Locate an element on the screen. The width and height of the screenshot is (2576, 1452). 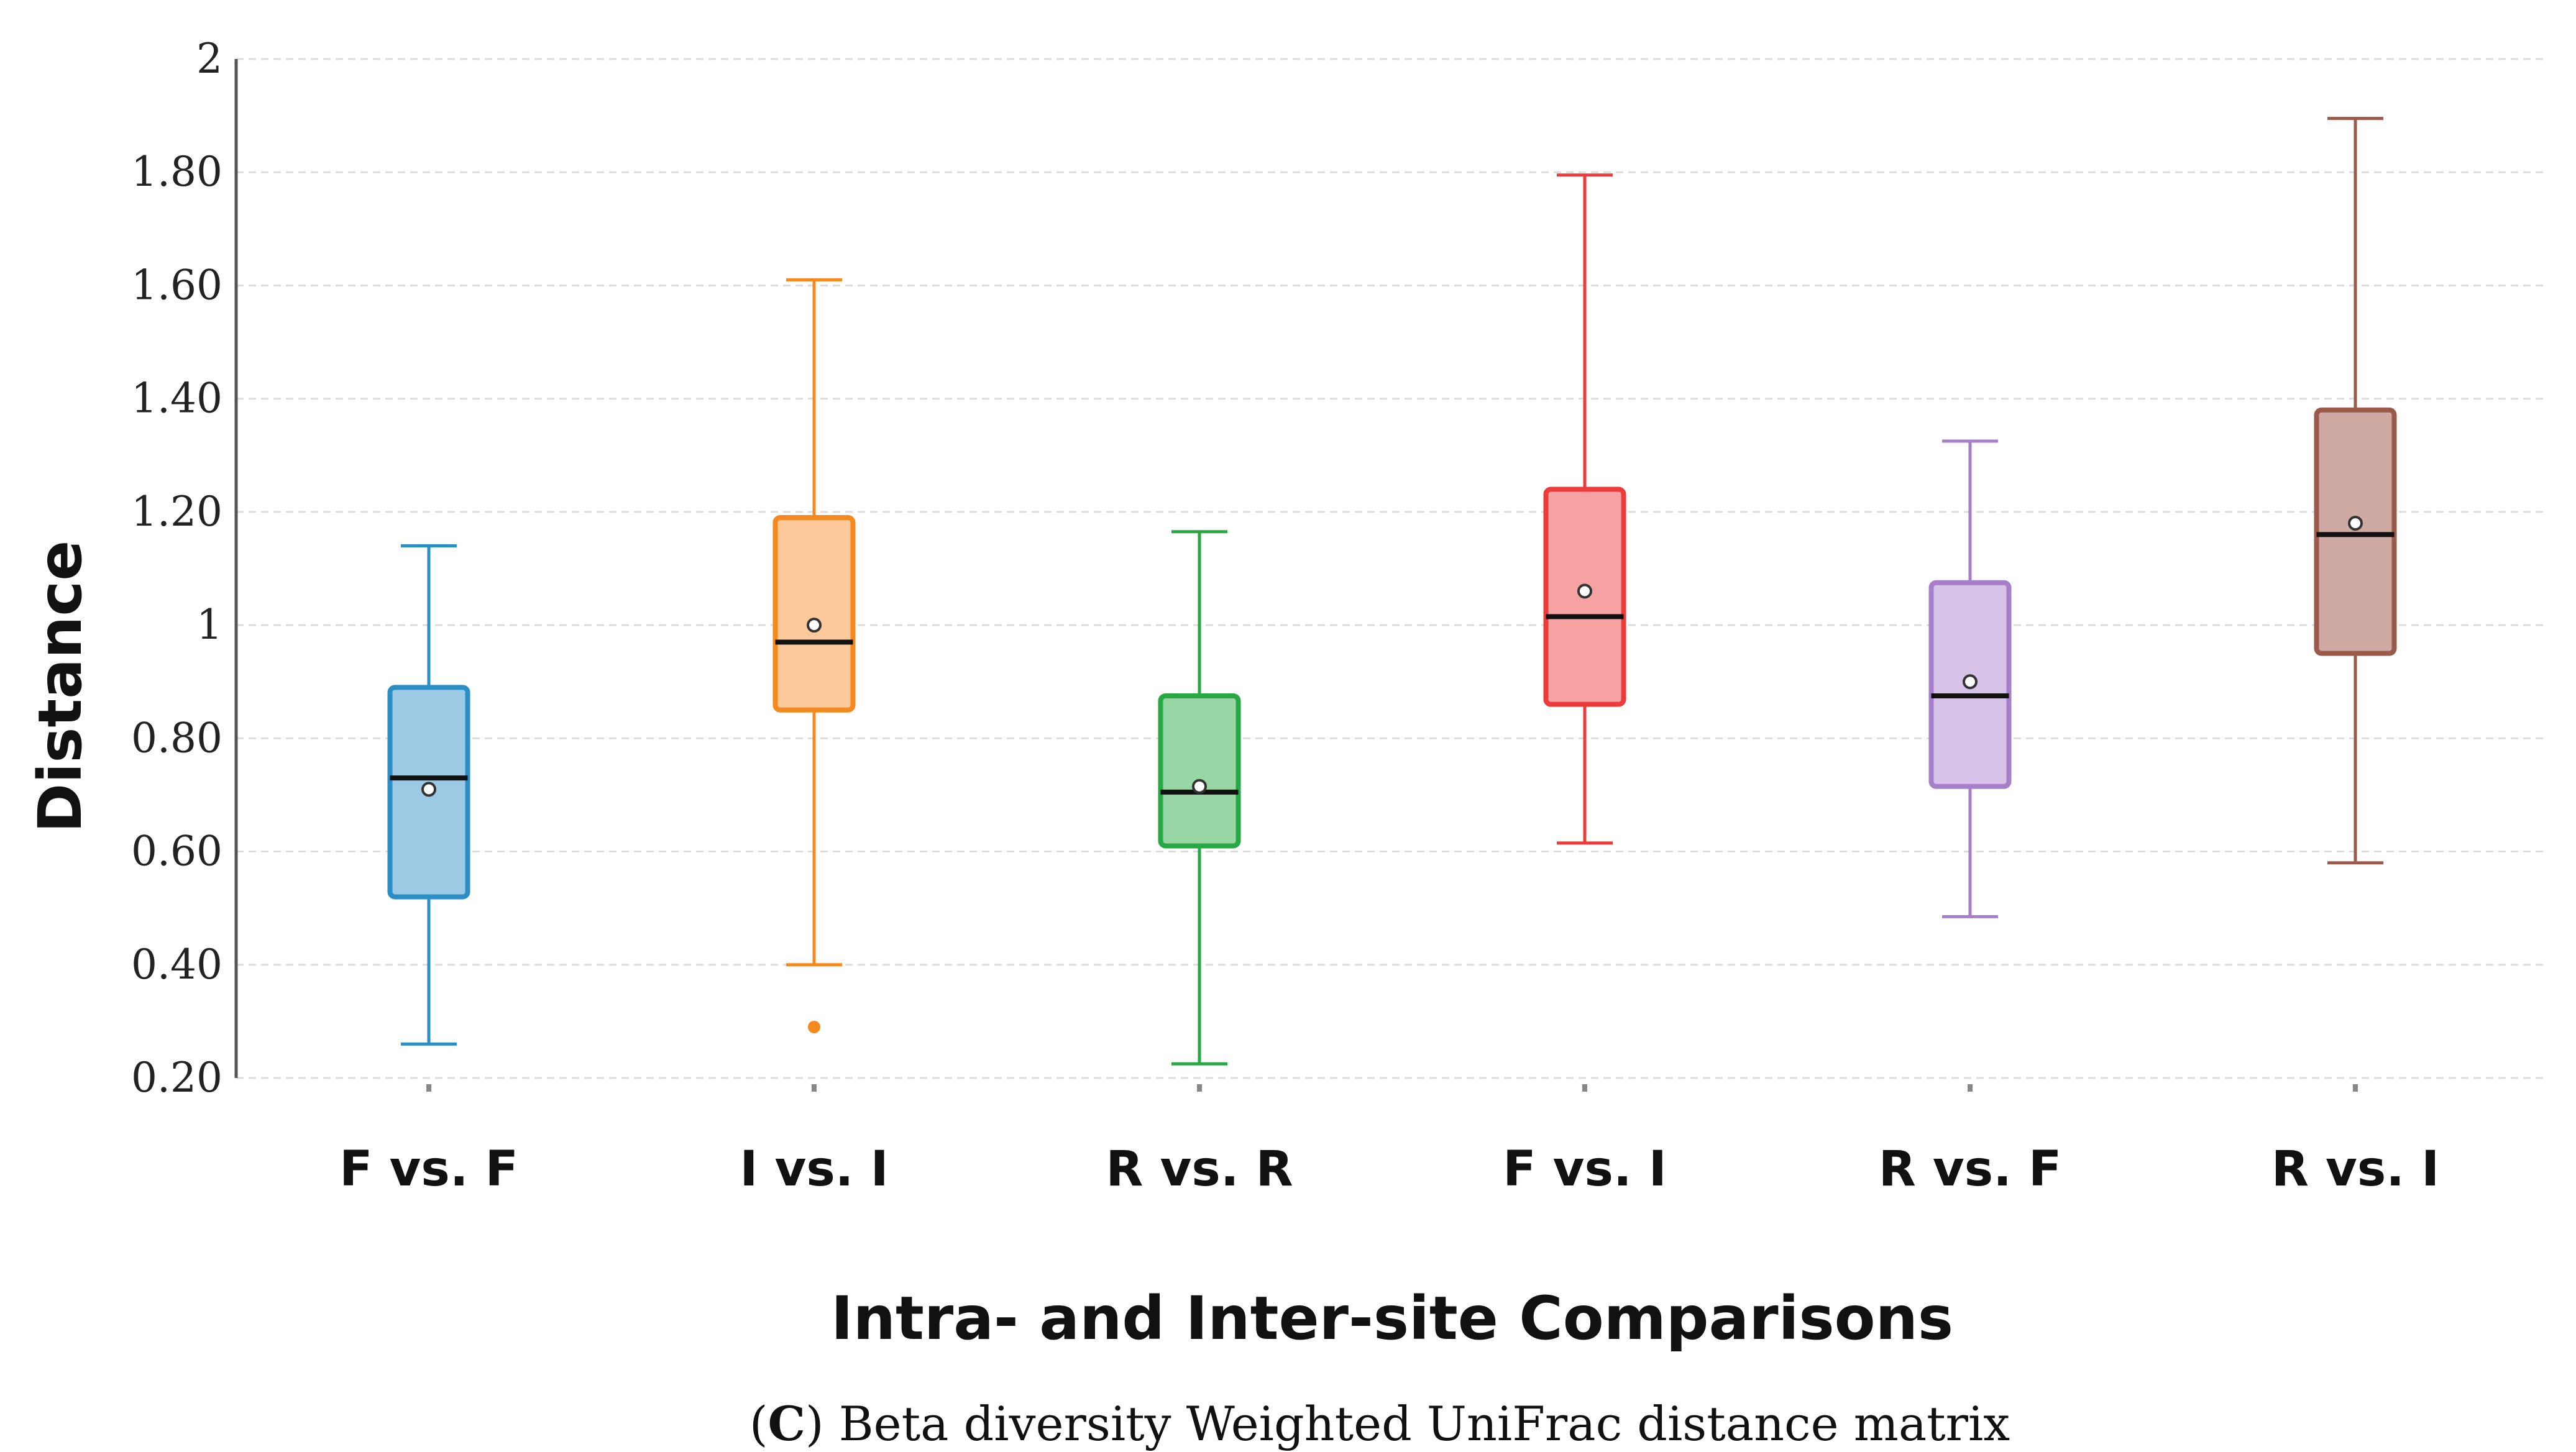
x-category-label: F vs. I is located at coordinates (1585, 1169).